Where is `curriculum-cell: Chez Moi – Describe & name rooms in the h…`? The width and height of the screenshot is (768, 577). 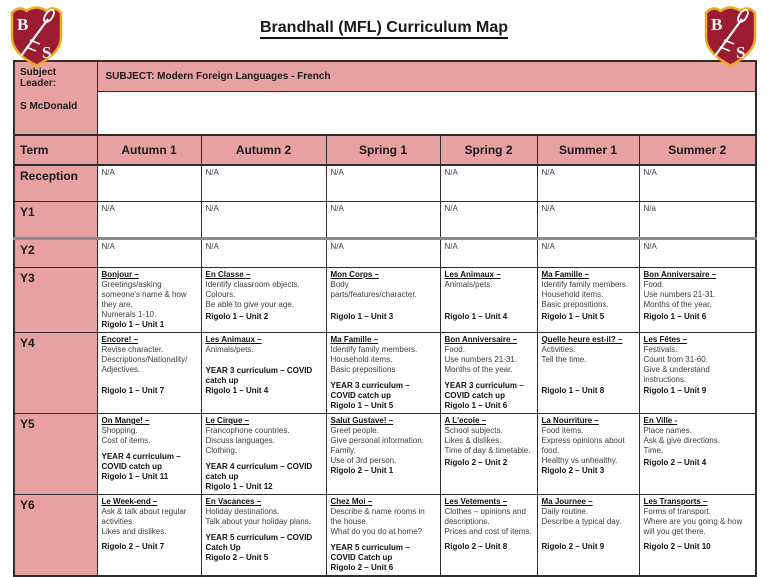 curriculum-cell: Chez Moi – Describe & name rooms in the h… is located at coordinates (383, 535).